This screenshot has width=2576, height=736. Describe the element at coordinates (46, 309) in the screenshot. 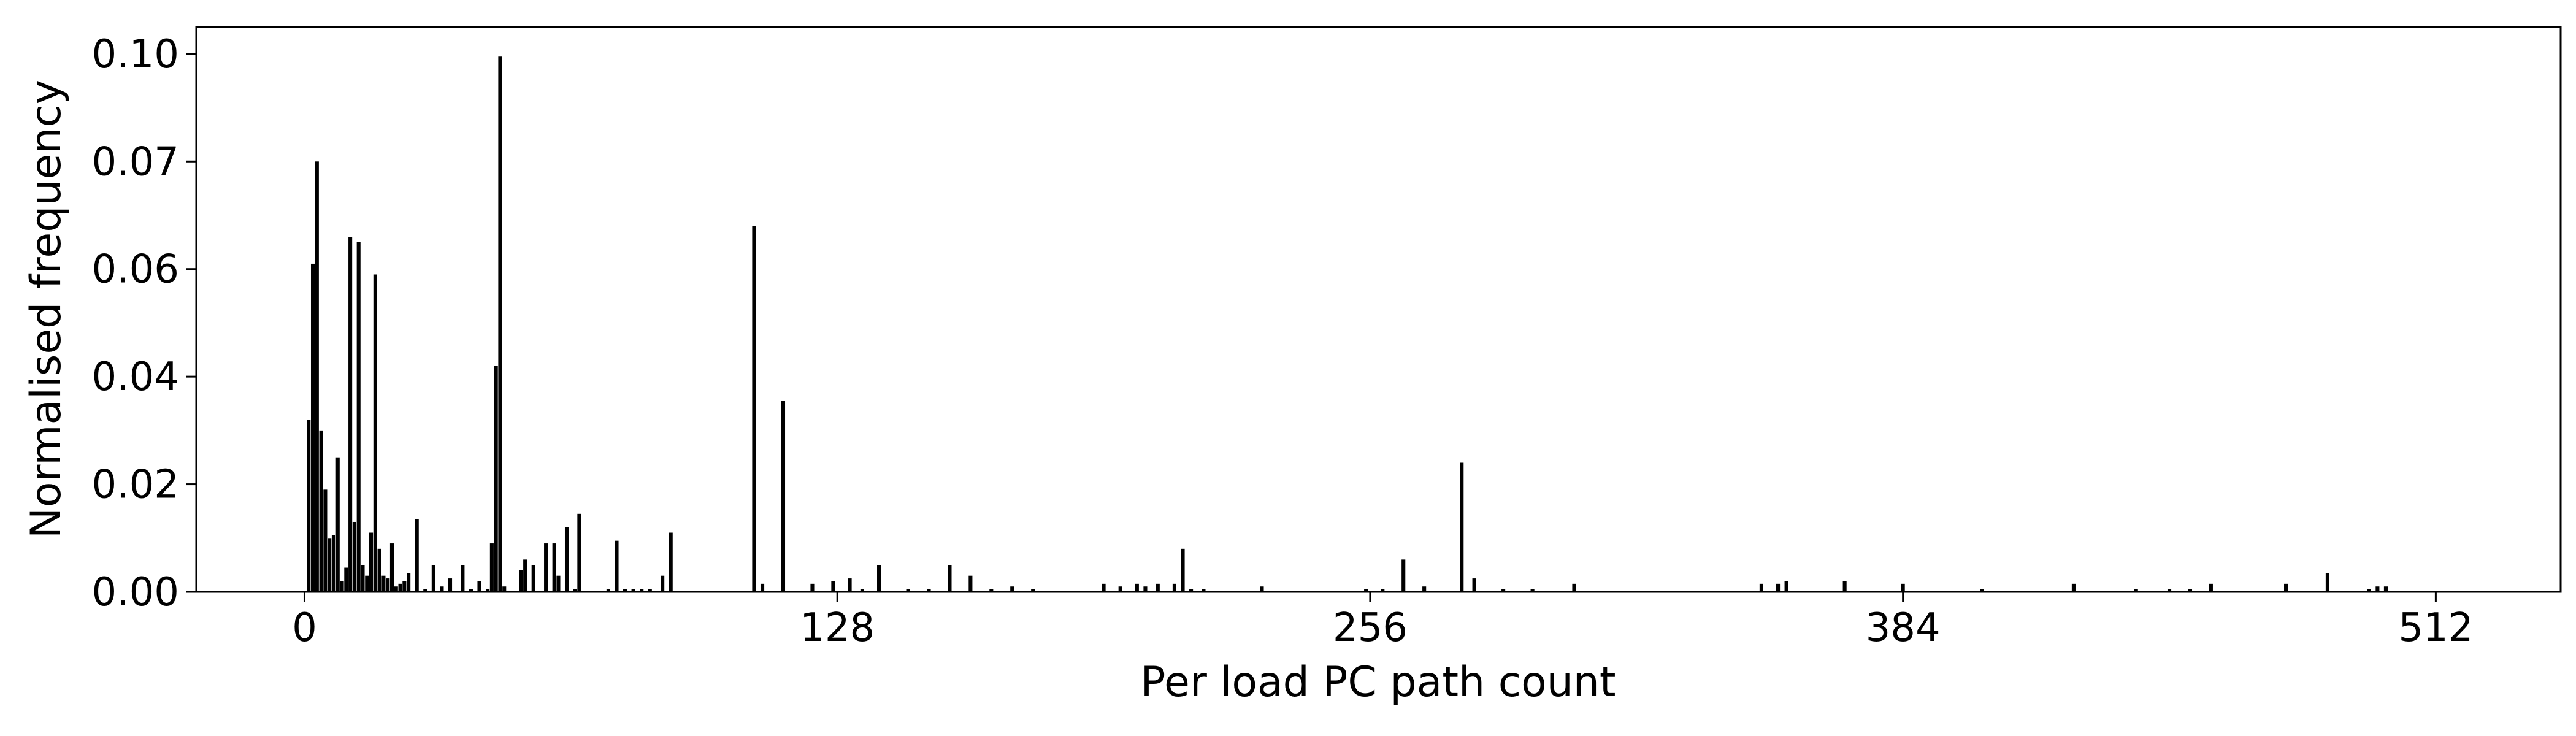

I see `y-axis-label: Normalised frequency` at that location.